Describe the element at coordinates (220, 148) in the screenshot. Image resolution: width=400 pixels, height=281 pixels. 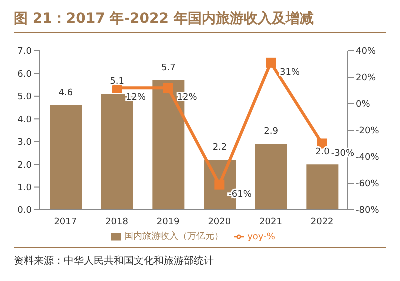
I see `data-label: 2.2` at that location.